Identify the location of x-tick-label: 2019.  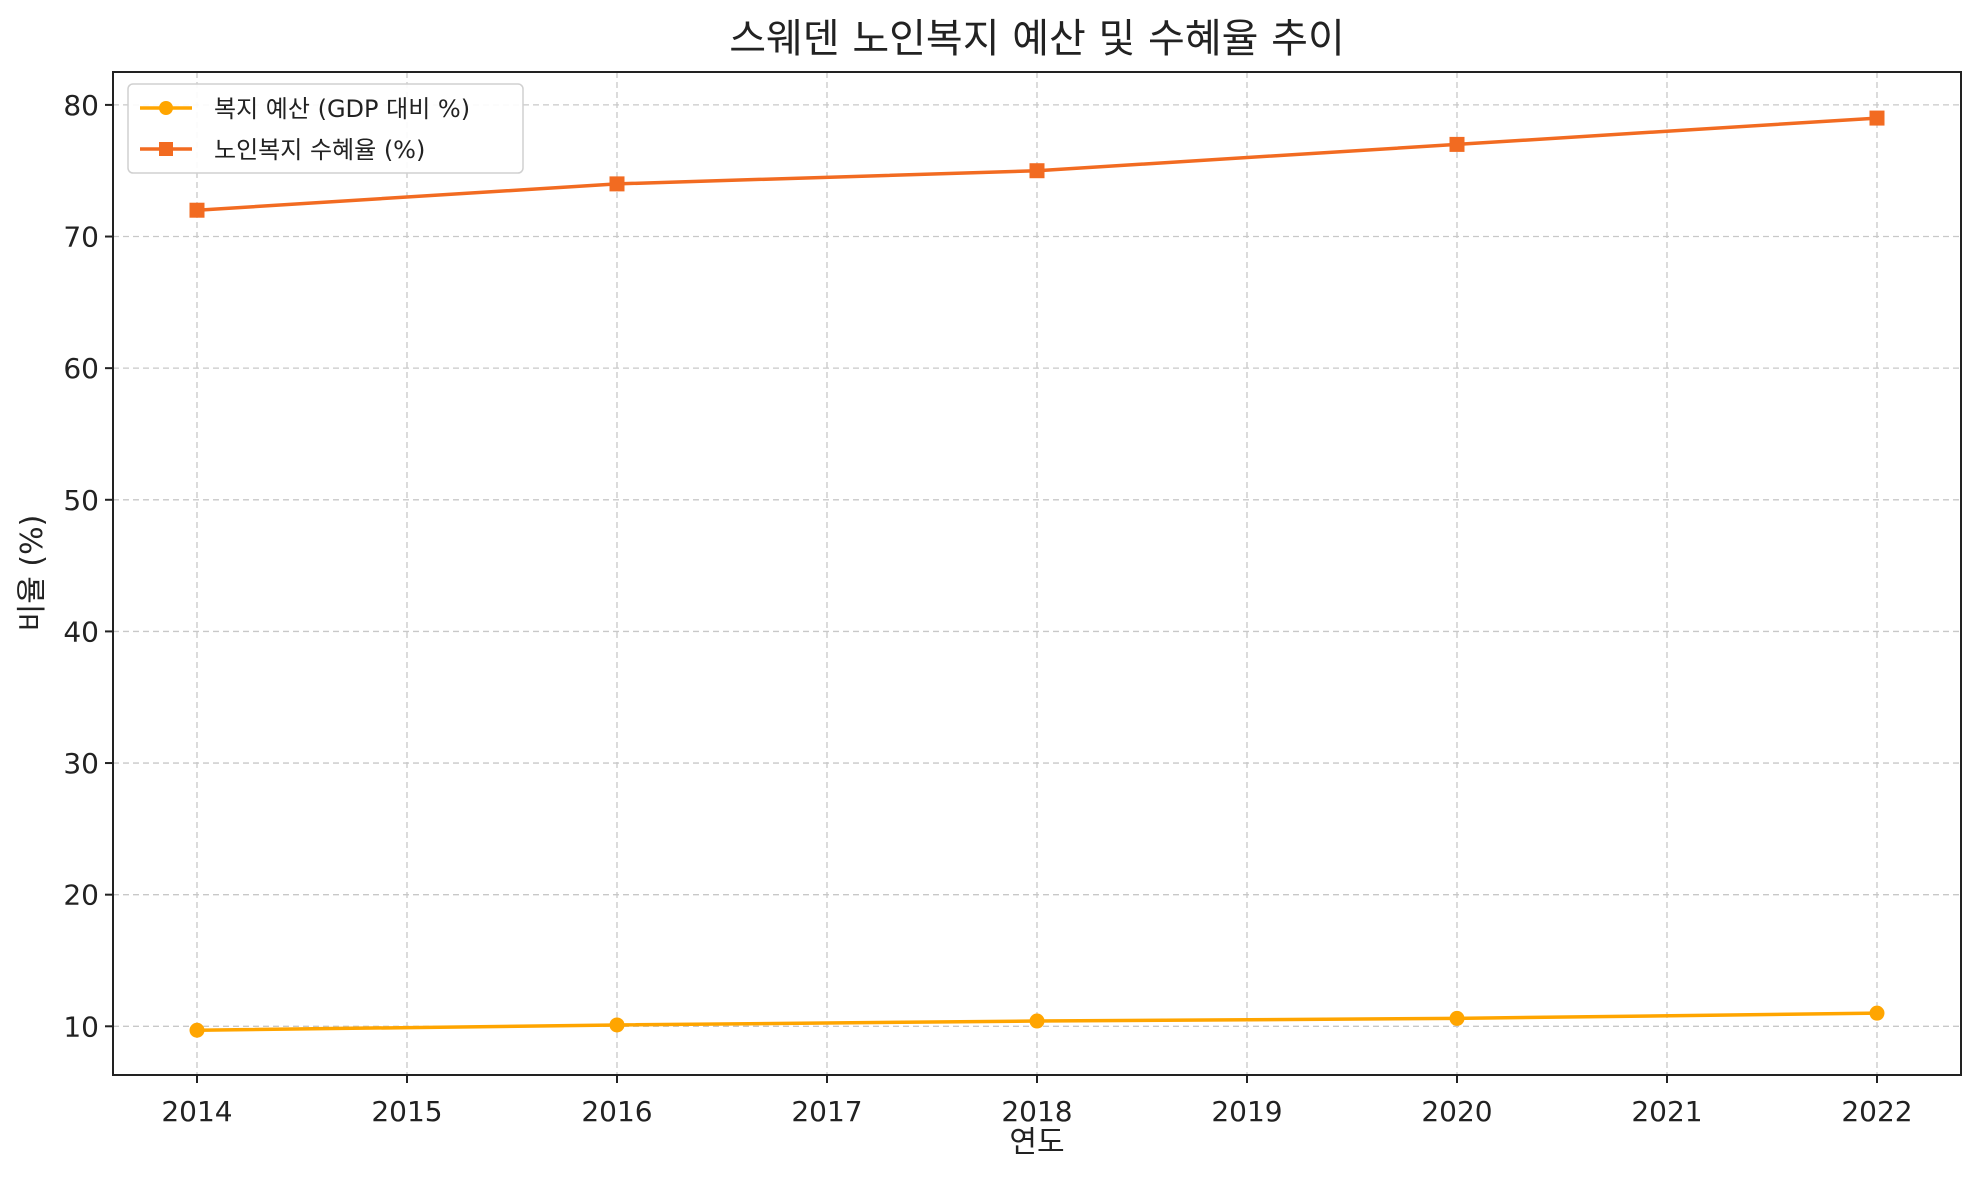
(1246, 1111).